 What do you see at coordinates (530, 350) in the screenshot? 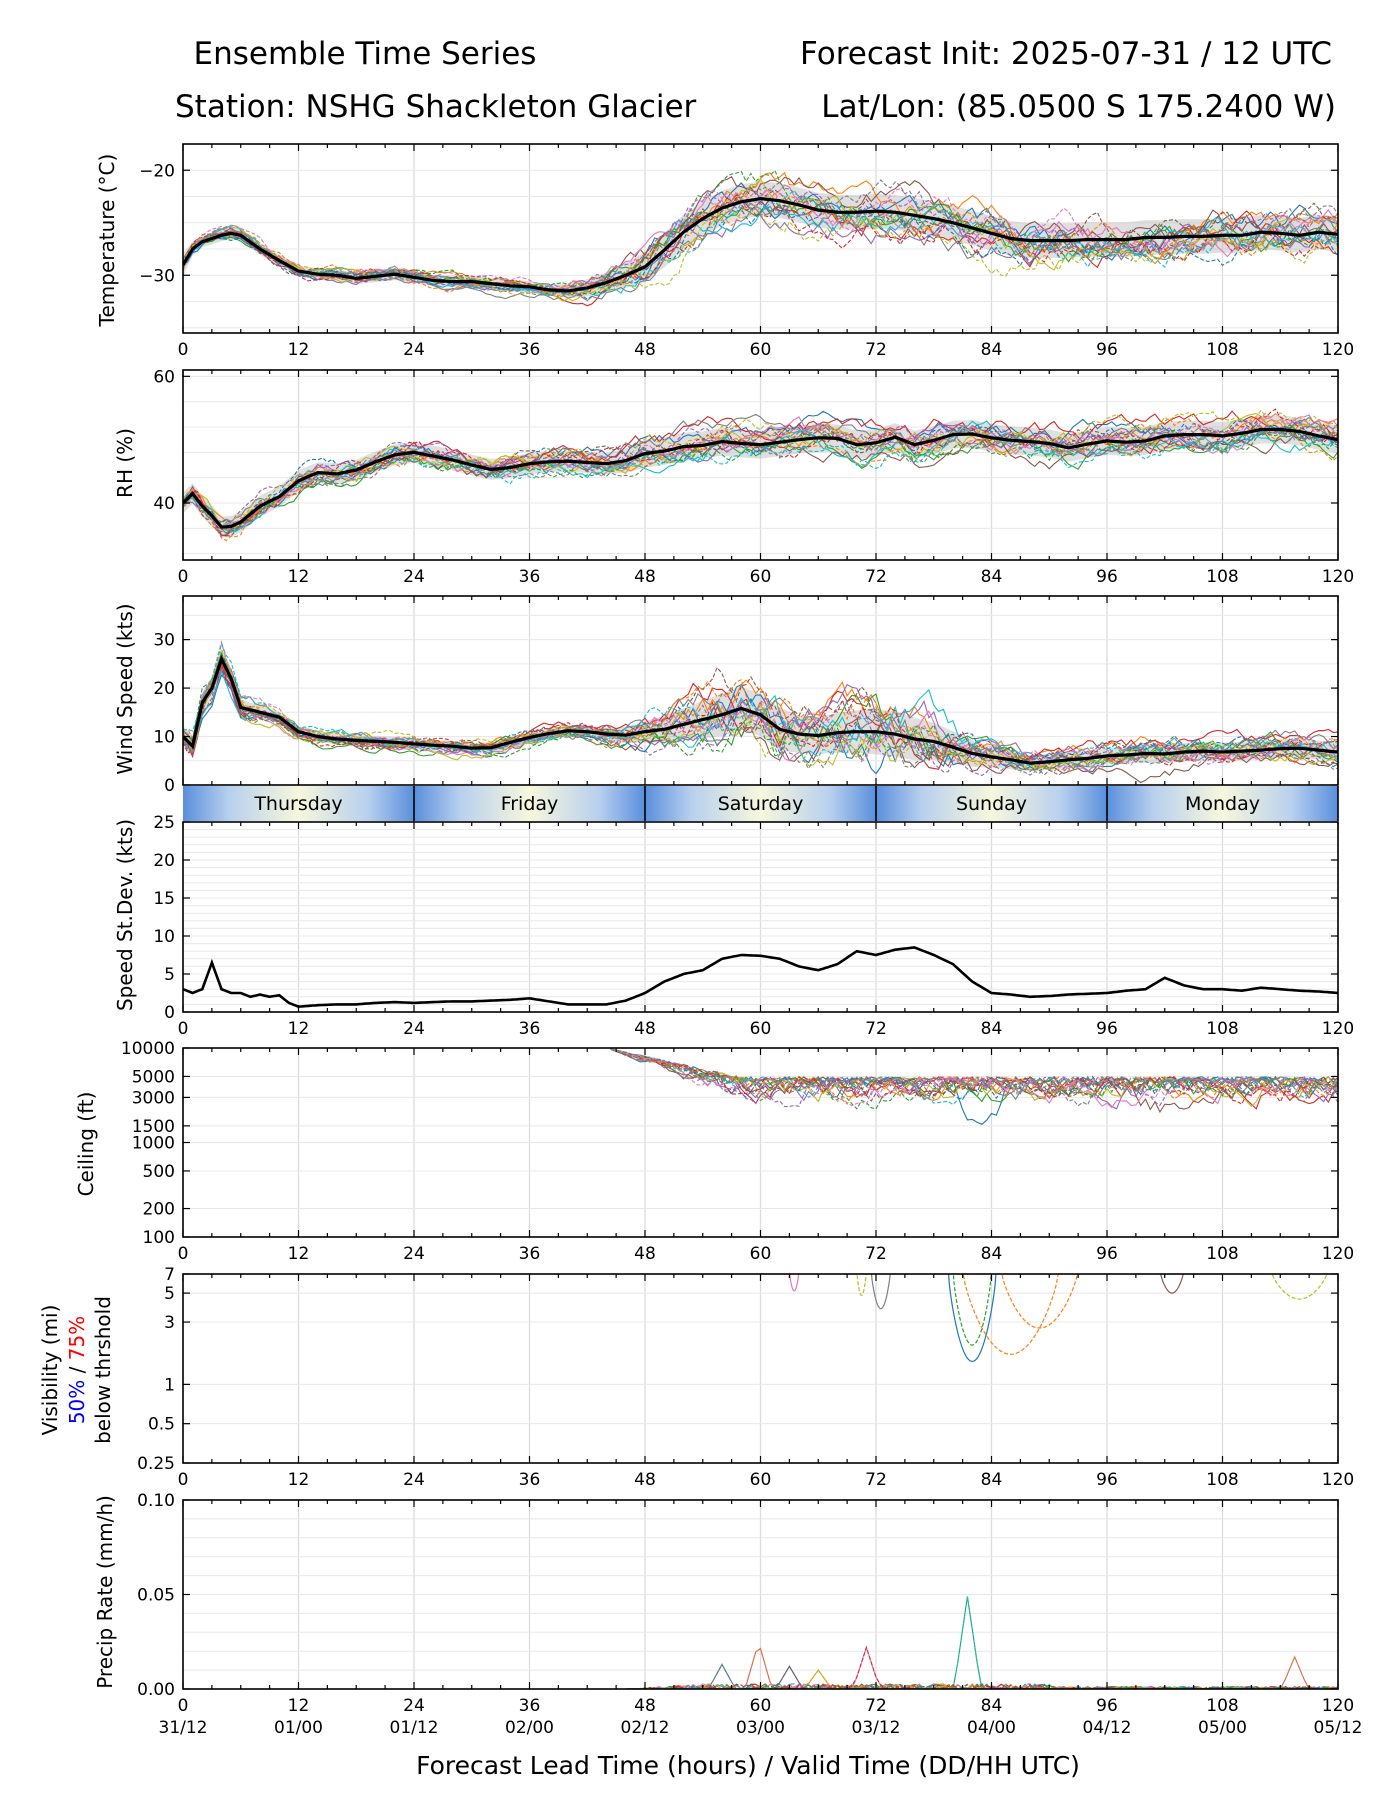
I see `temperature-xtick-label: 36` at bounding box center [530, 350].